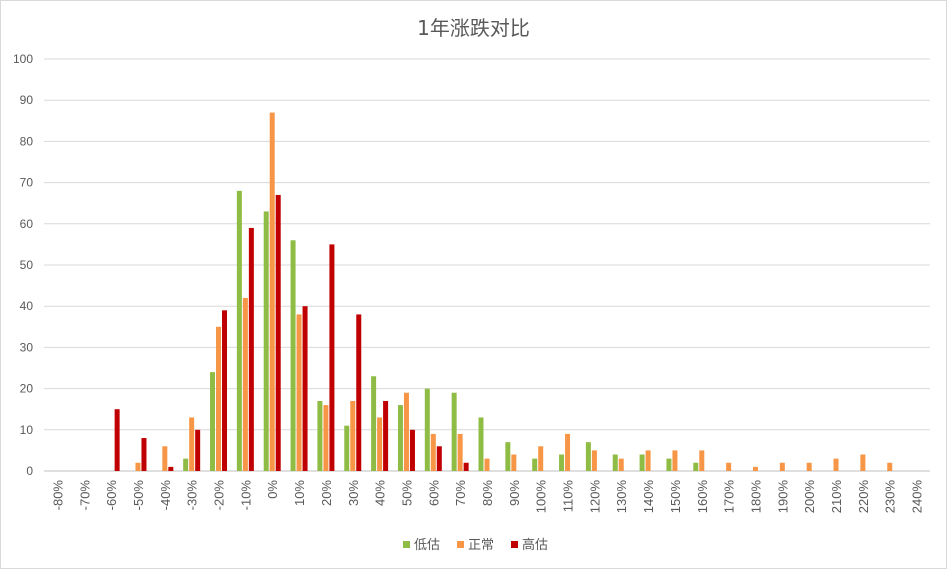  I want to click on chart-title: 1年涨跌对比, so click(473, 28).